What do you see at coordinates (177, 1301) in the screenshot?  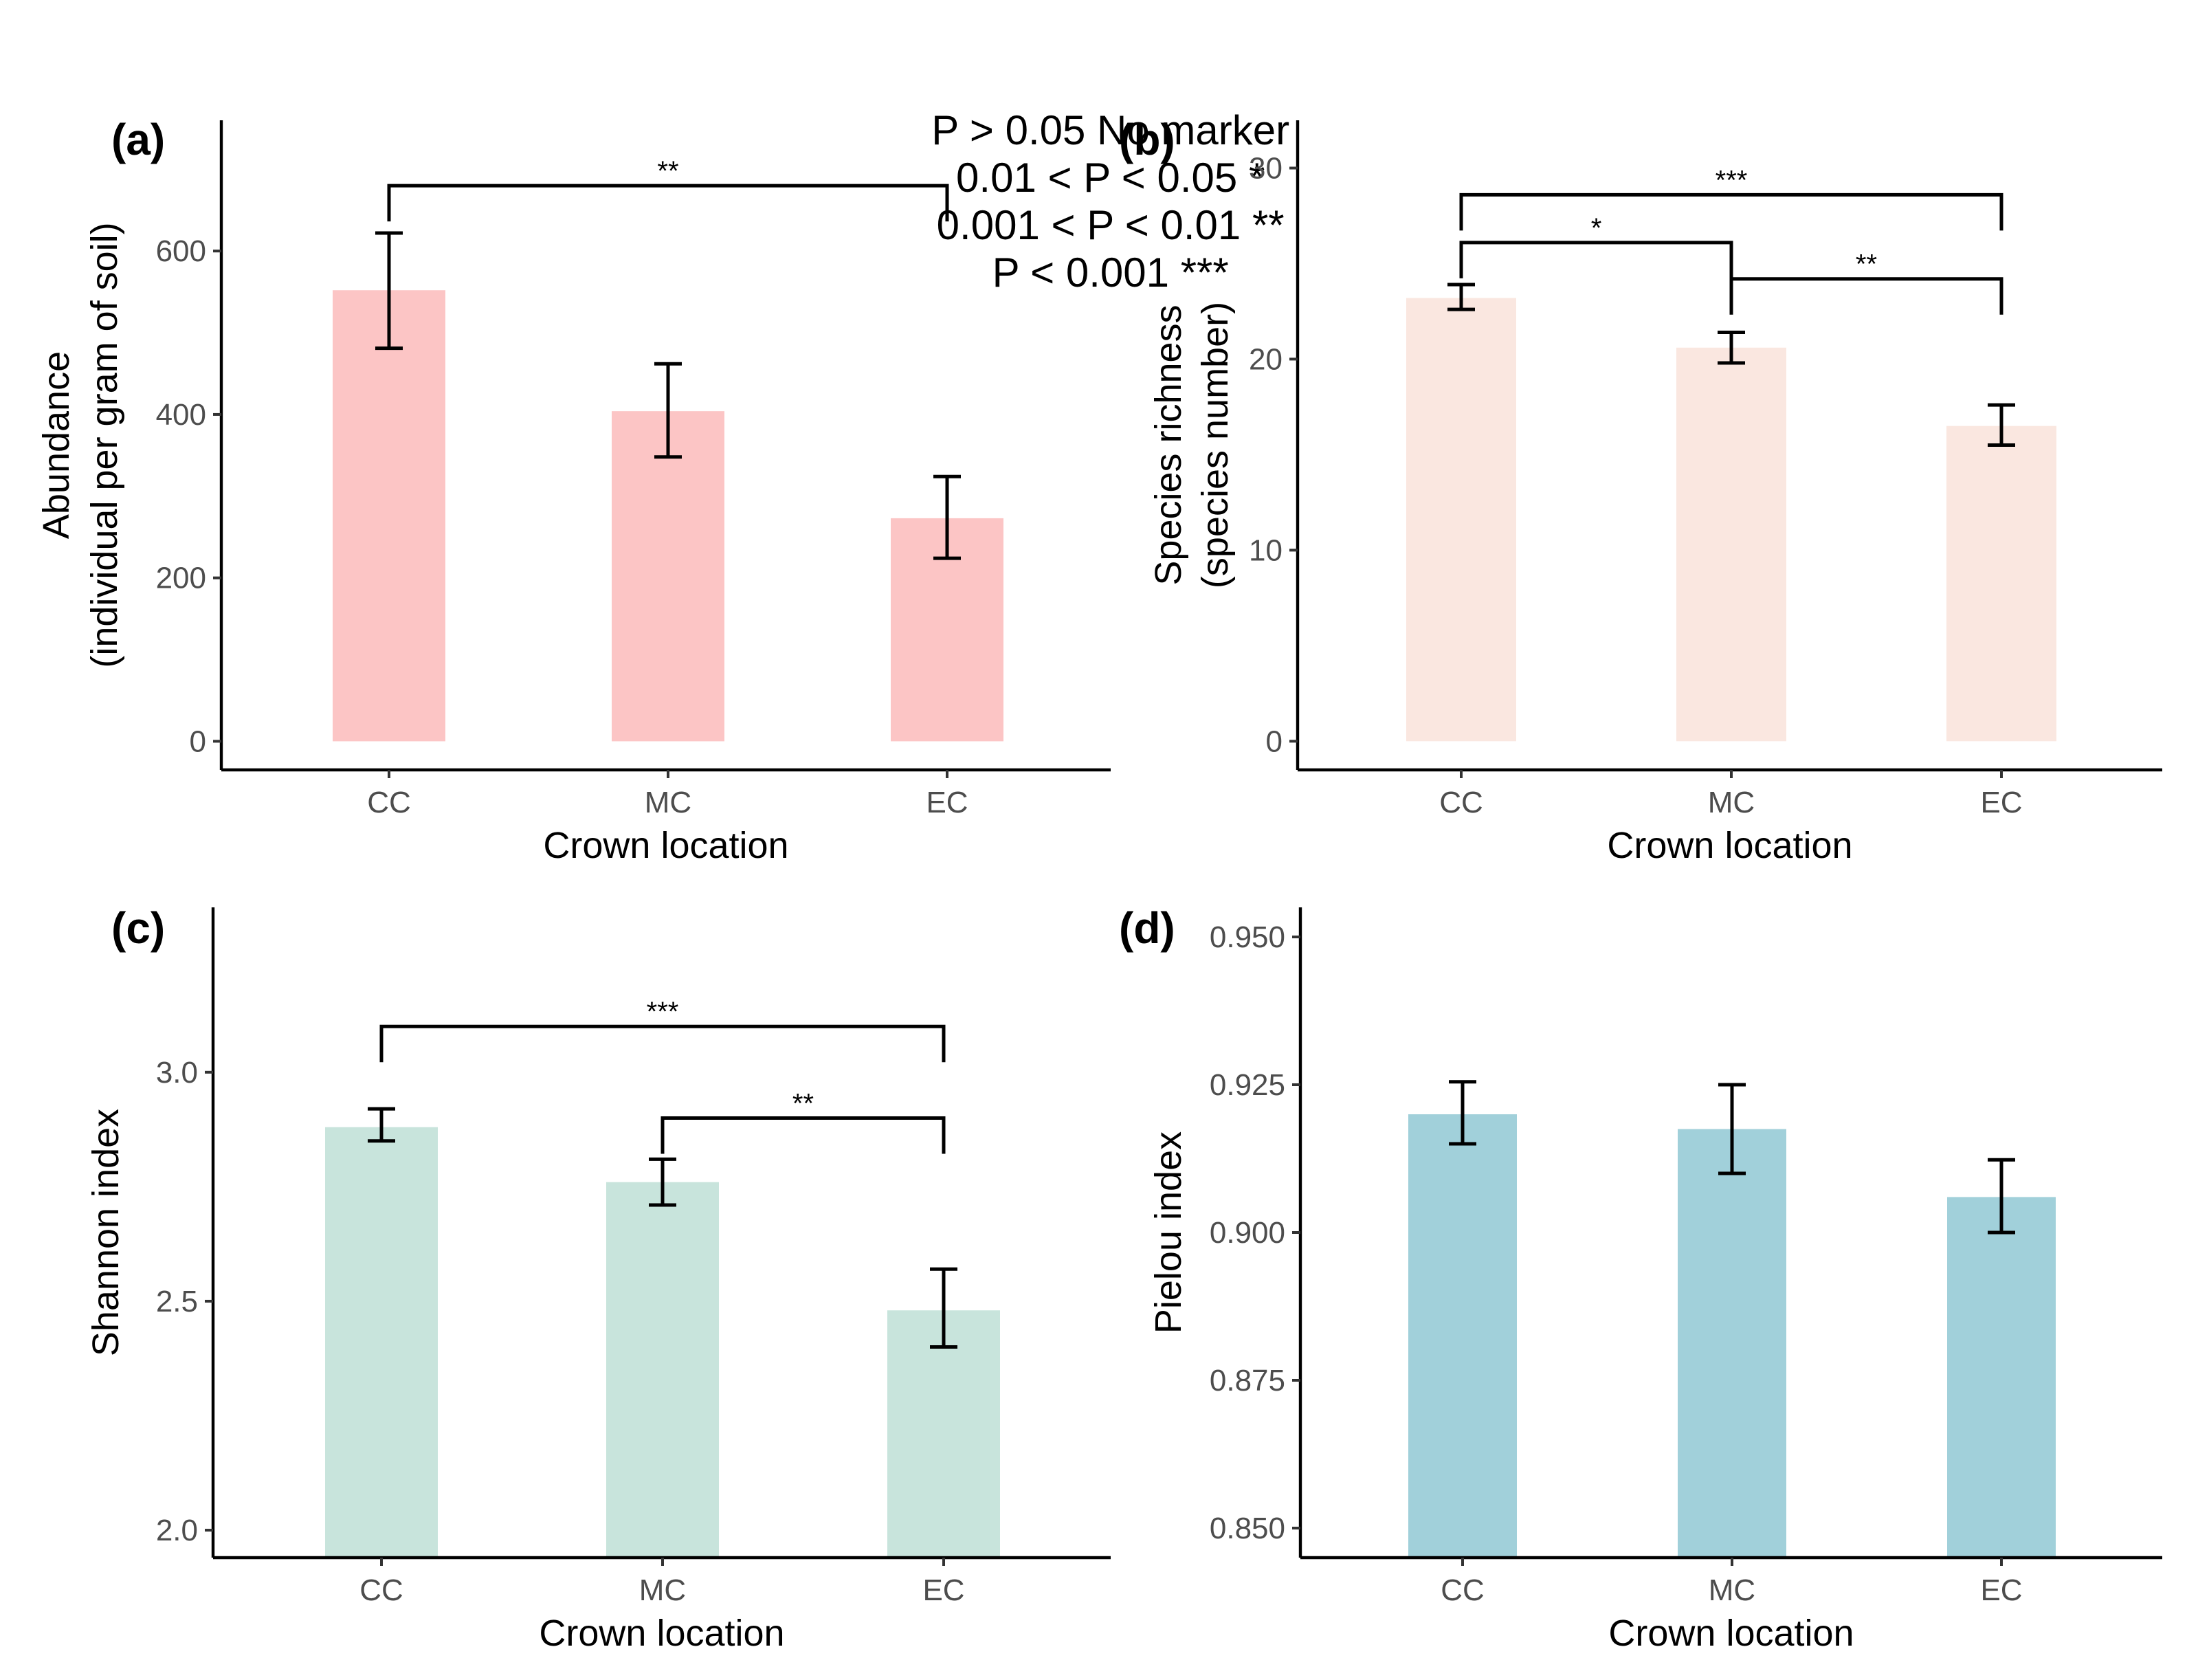 I see `y-tick-label: 2.5` at bounding box center [177, 1301].